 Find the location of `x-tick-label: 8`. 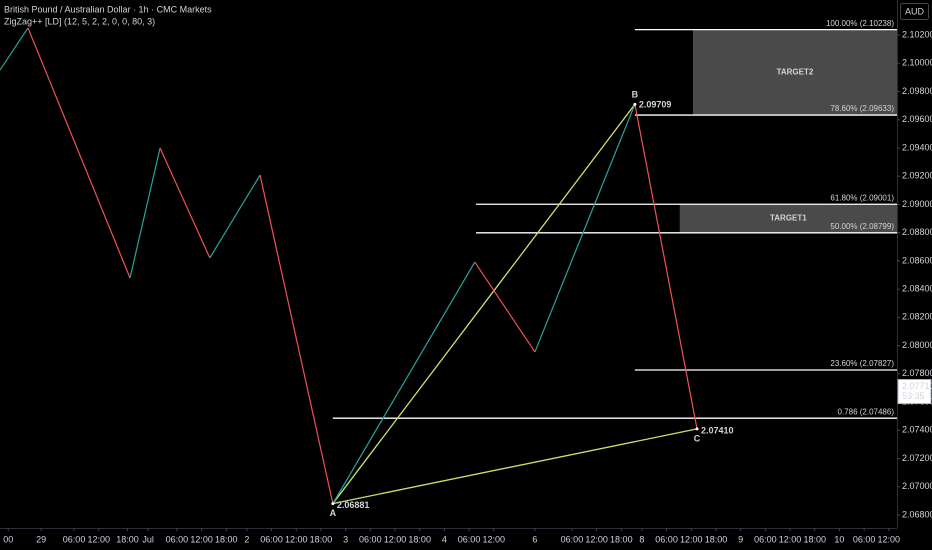

x-tick-label: 8 is located at coordinates (641, 539).